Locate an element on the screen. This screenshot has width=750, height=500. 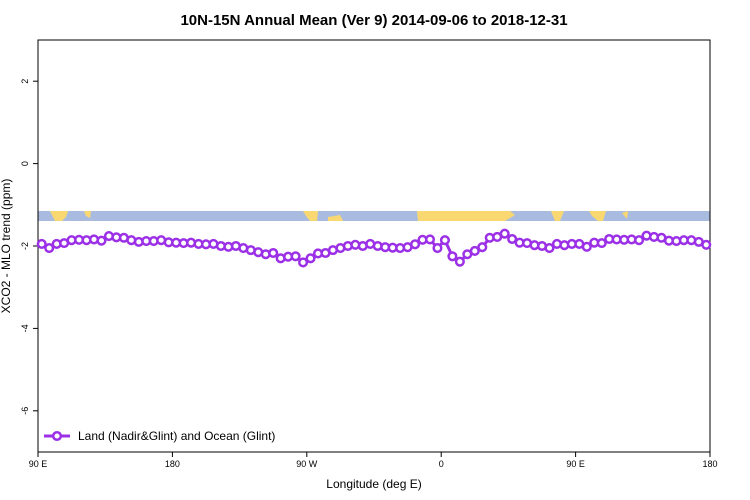
y-tick-label: 2 is located at coordinates (25, 81).